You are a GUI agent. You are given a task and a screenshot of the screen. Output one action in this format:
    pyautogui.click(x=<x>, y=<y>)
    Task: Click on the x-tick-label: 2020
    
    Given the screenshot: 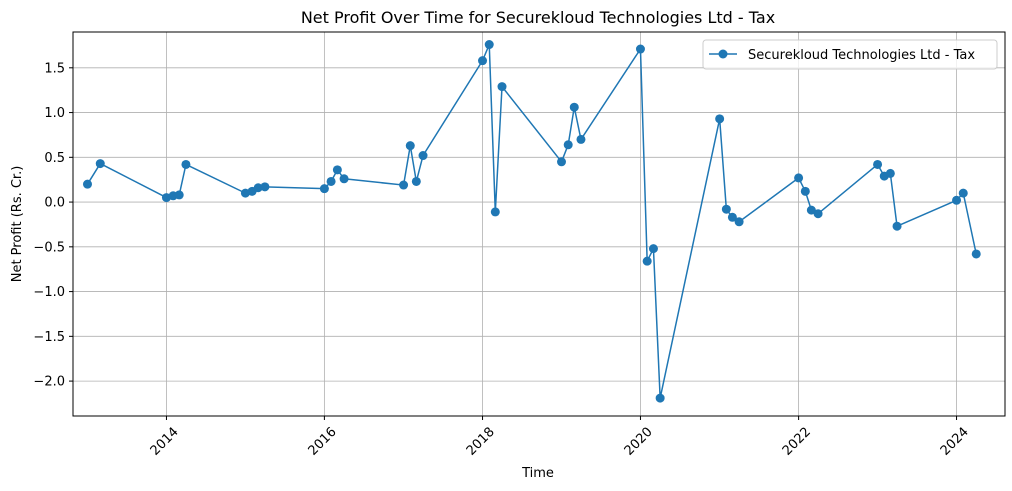 What is the action you would take?
    pyautogui.click(x=639, y=442)
    